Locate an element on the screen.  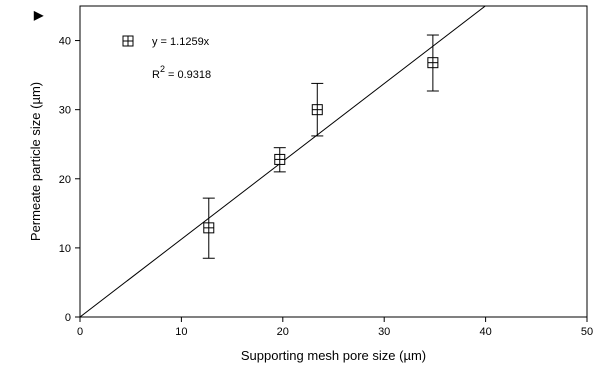
legend: y = 1.1259x R2 = 0.9318 is located at coordinates (166, 58).